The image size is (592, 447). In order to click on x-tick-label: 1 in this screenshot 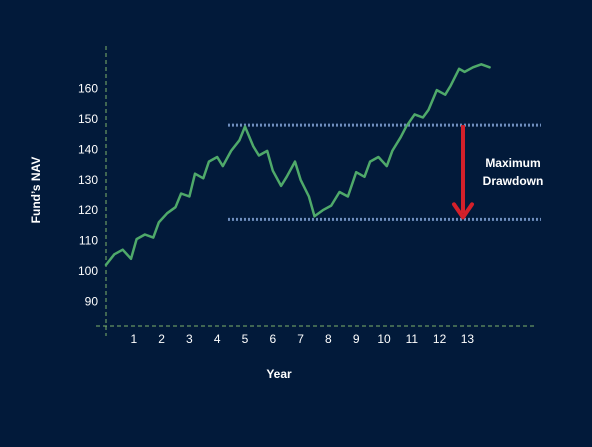, I will do `click(133, 339)`.